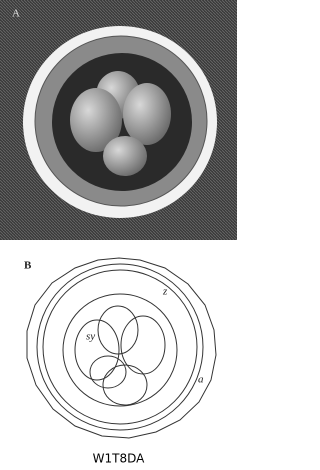 The height and width of the screenshot is (470, 320). Describe the element at coordinates (28, 266) in the screenshot. I see `figure-label: B` at that location.